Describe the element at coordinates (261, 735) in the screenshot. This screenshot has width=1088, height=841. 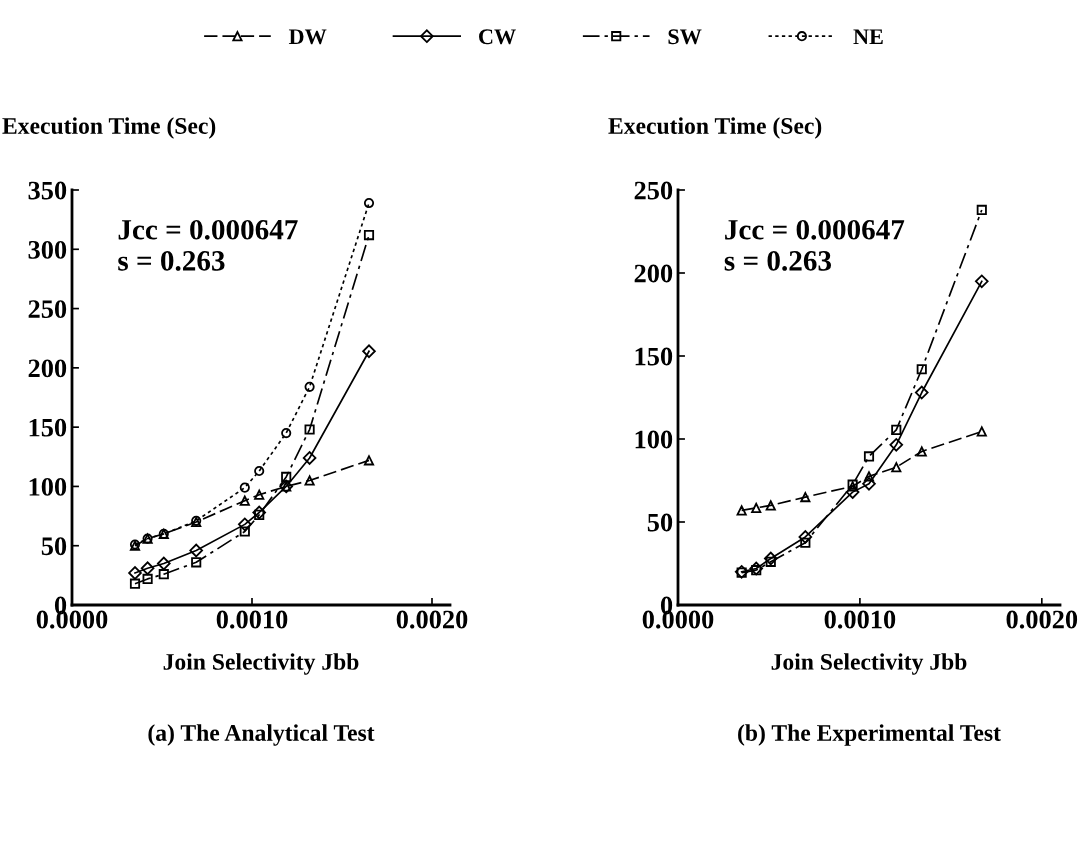
I see `text: (a) The Analytical Test` at that location.